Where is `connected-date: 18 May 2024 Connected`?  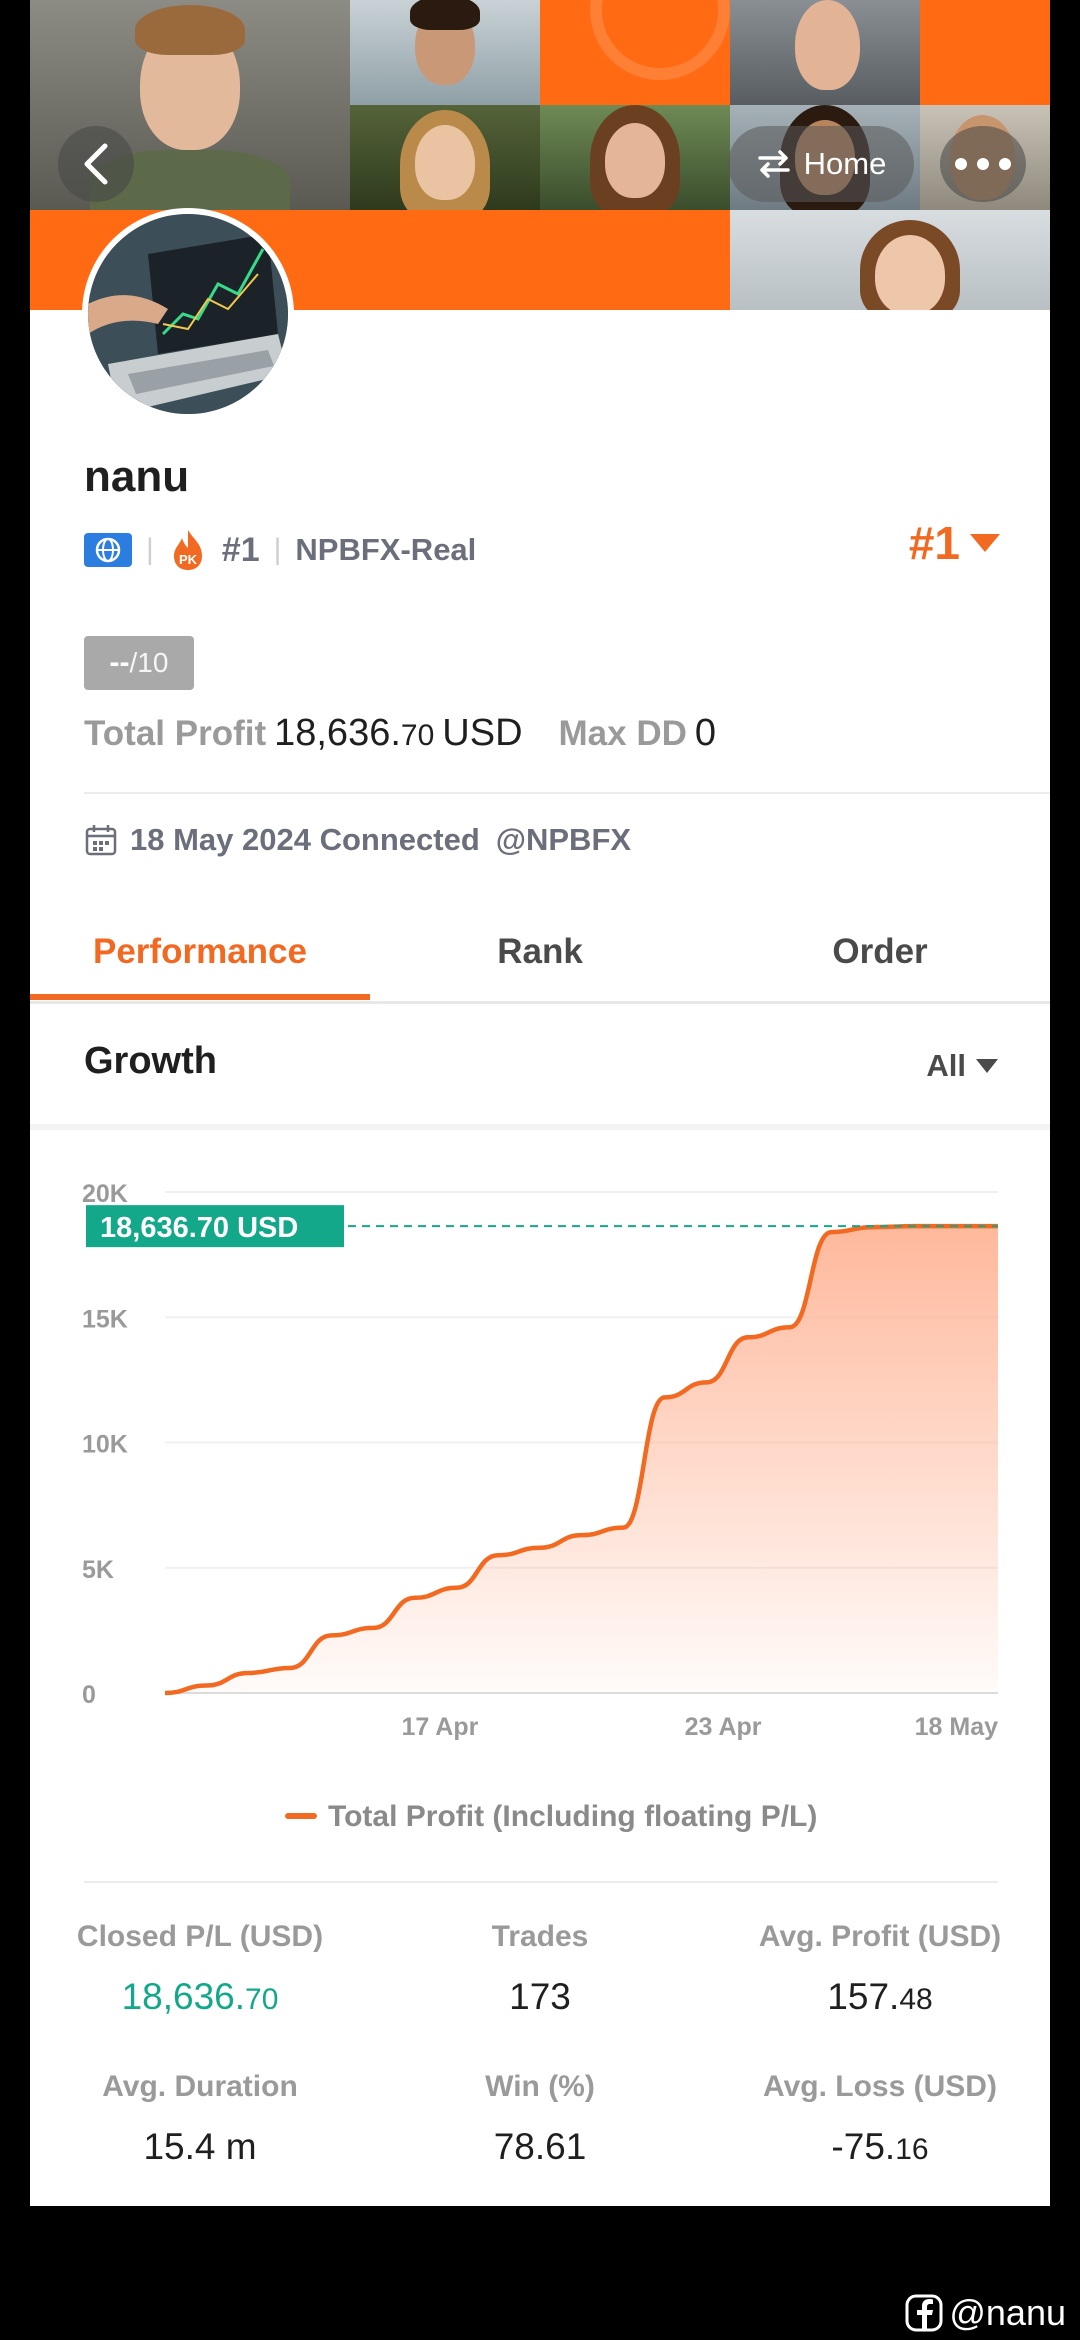 connected-date: 18 May 2024 Connected is located at coordinates (305, 839).